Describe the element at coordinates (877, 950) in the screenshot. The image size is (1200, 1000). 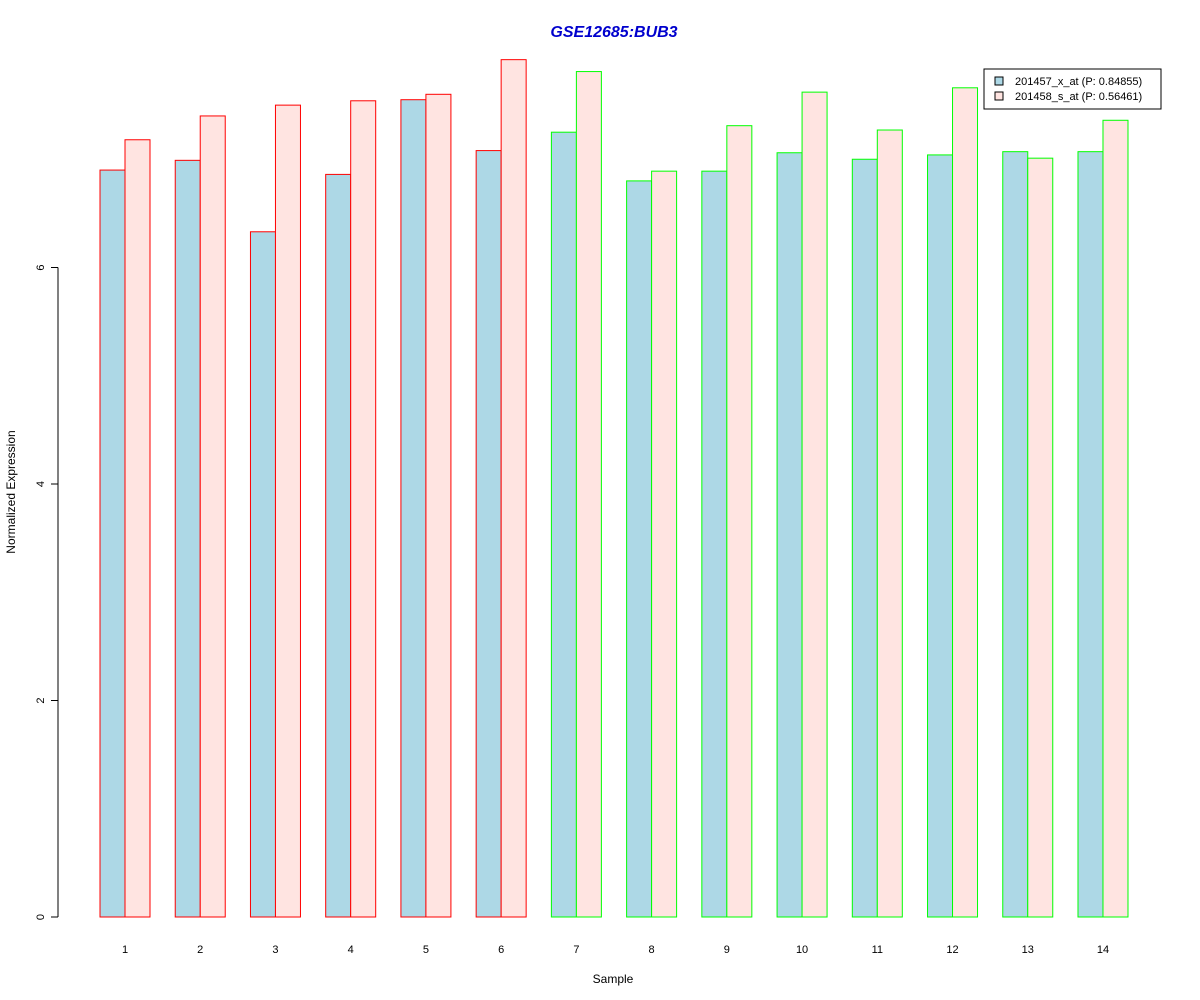
I see `x-tick-label: 11` at that location.